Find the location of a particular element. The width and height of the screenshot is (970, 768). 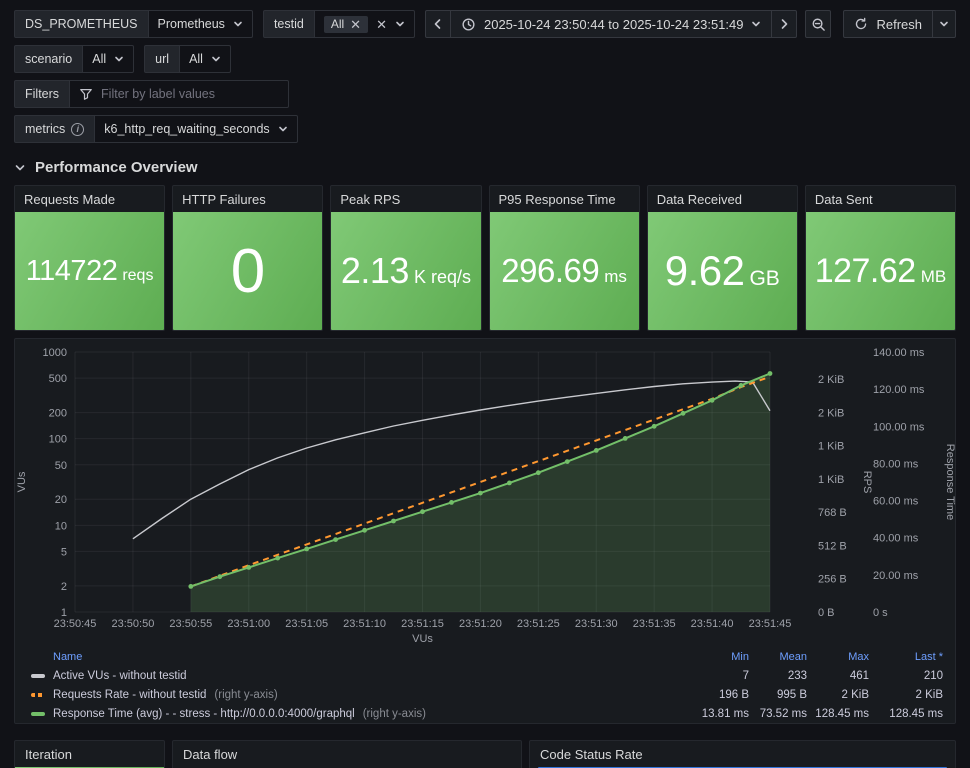

panel-title: Code Status Rate is located at coordinates (591, 754).